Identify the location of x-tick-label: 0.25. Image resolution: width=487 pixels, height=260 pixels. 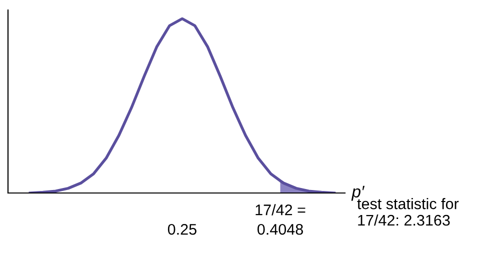
(182, 229).